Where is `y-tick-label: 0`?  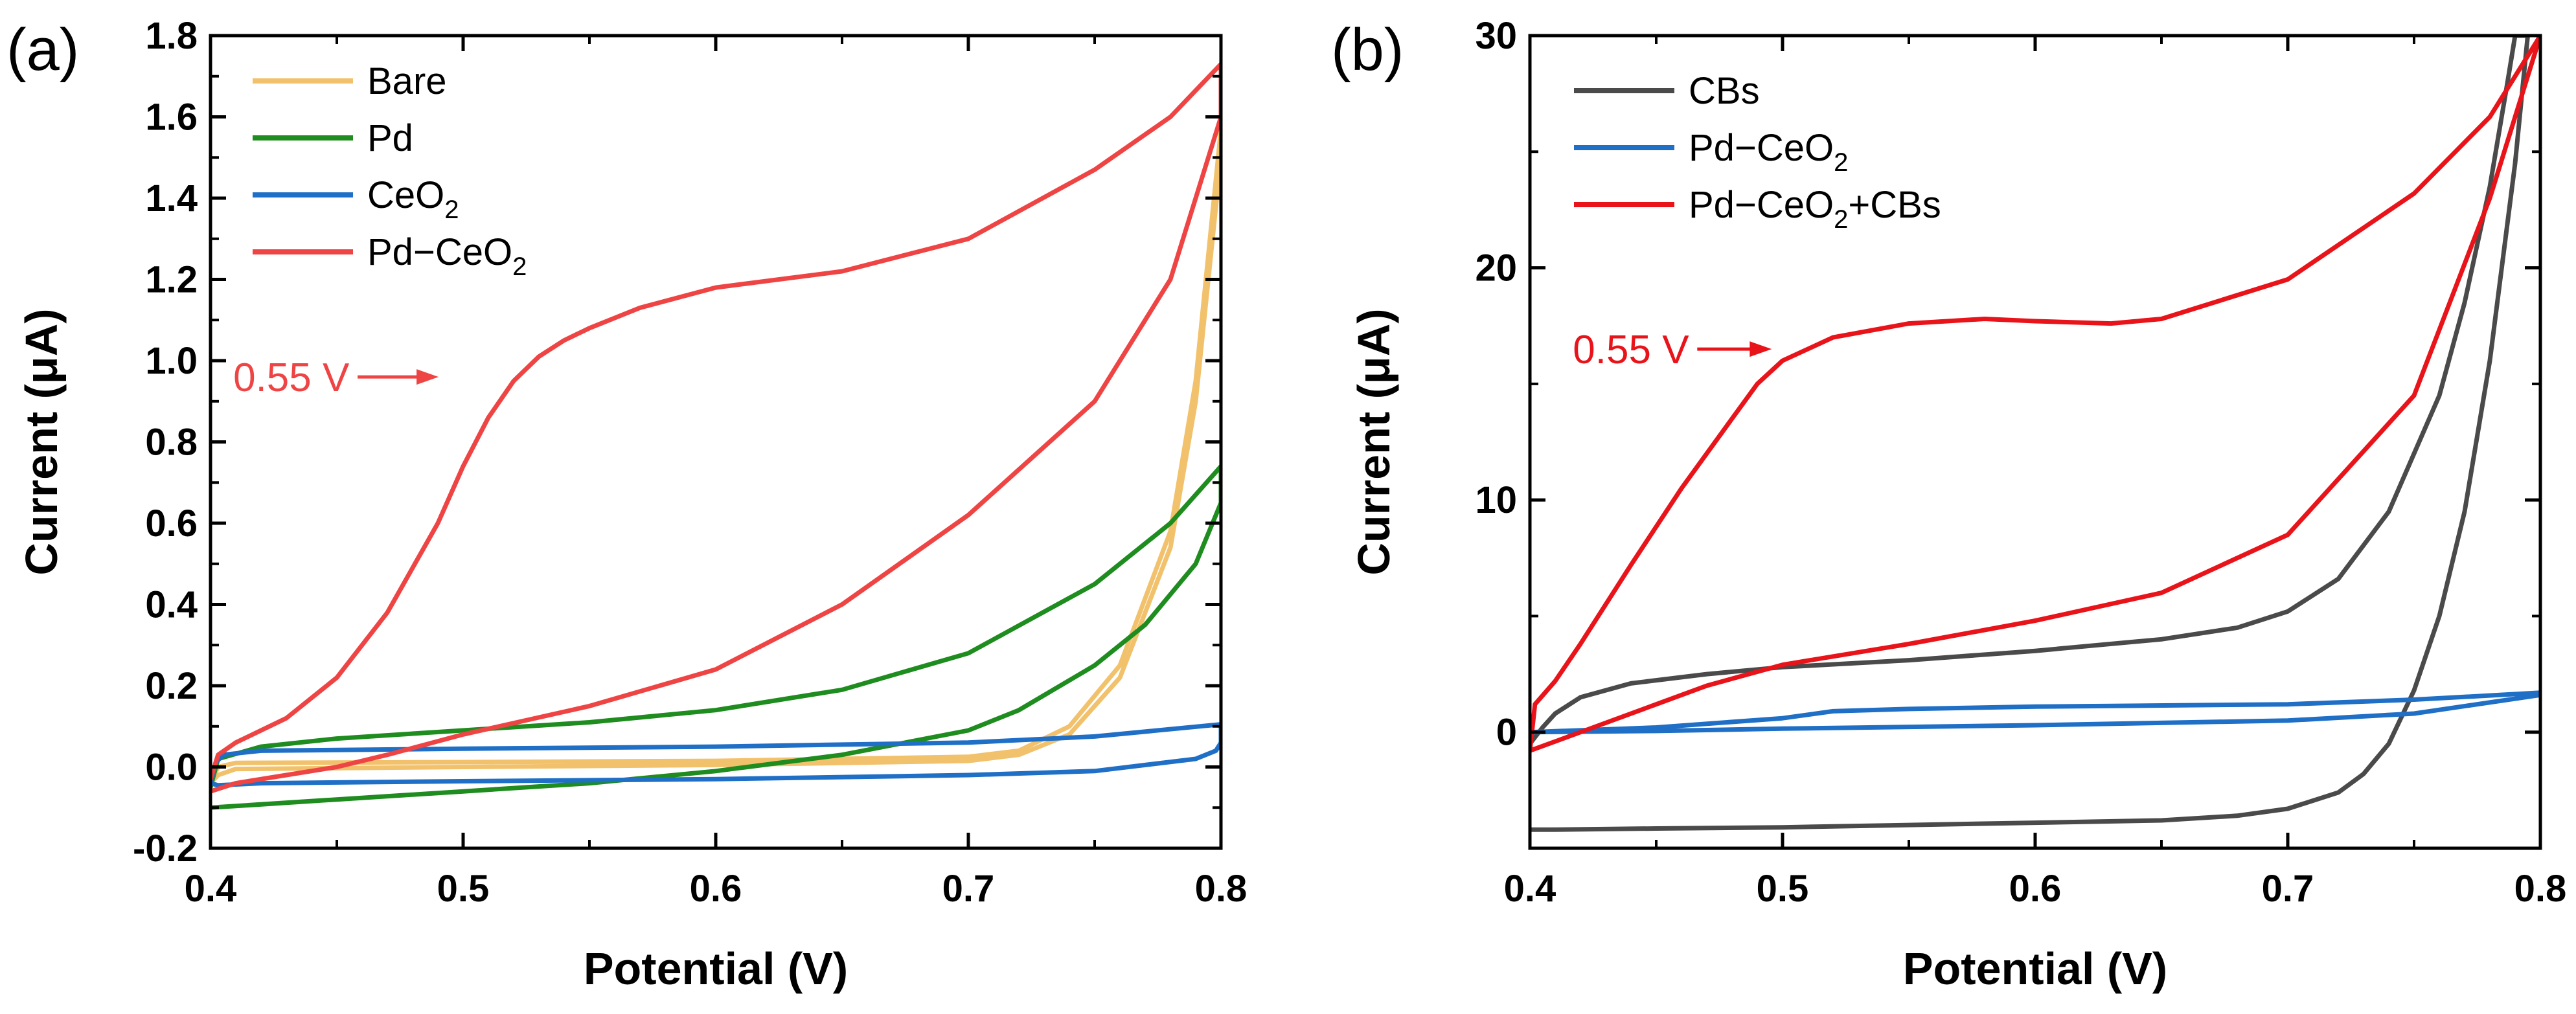 y-tick-label: 0 is located at coordinates (1507, 733).